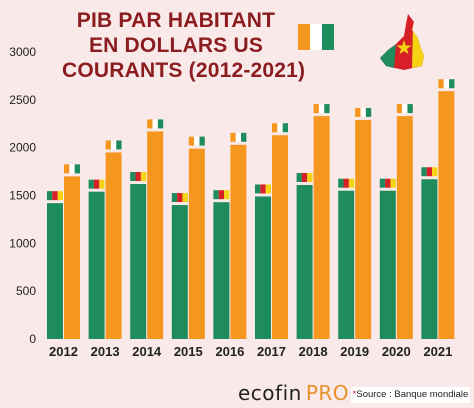  Describe the element at coordinates (418, 45) in the screenshot. I see `cameroon-map-flag-yellow` at that location.